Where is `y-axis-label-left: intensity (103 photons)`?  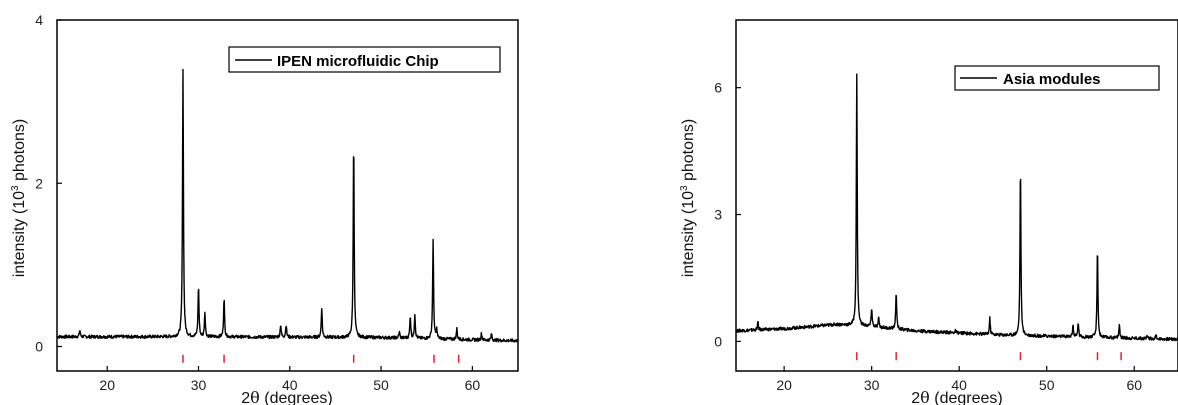 y-axis-label-left: intensity (103 photons) is located at coordinates (19, 198).